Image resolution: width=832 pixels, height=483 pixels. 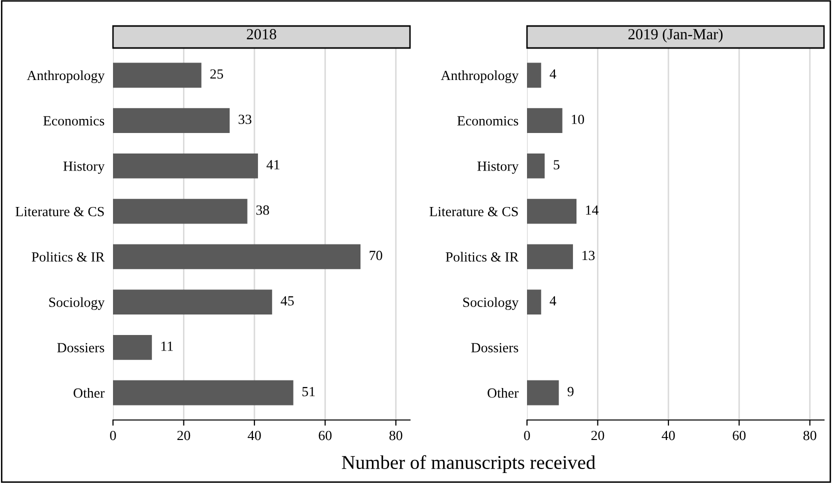 I want to click on data-label: 13, so click(x=588, y=255).